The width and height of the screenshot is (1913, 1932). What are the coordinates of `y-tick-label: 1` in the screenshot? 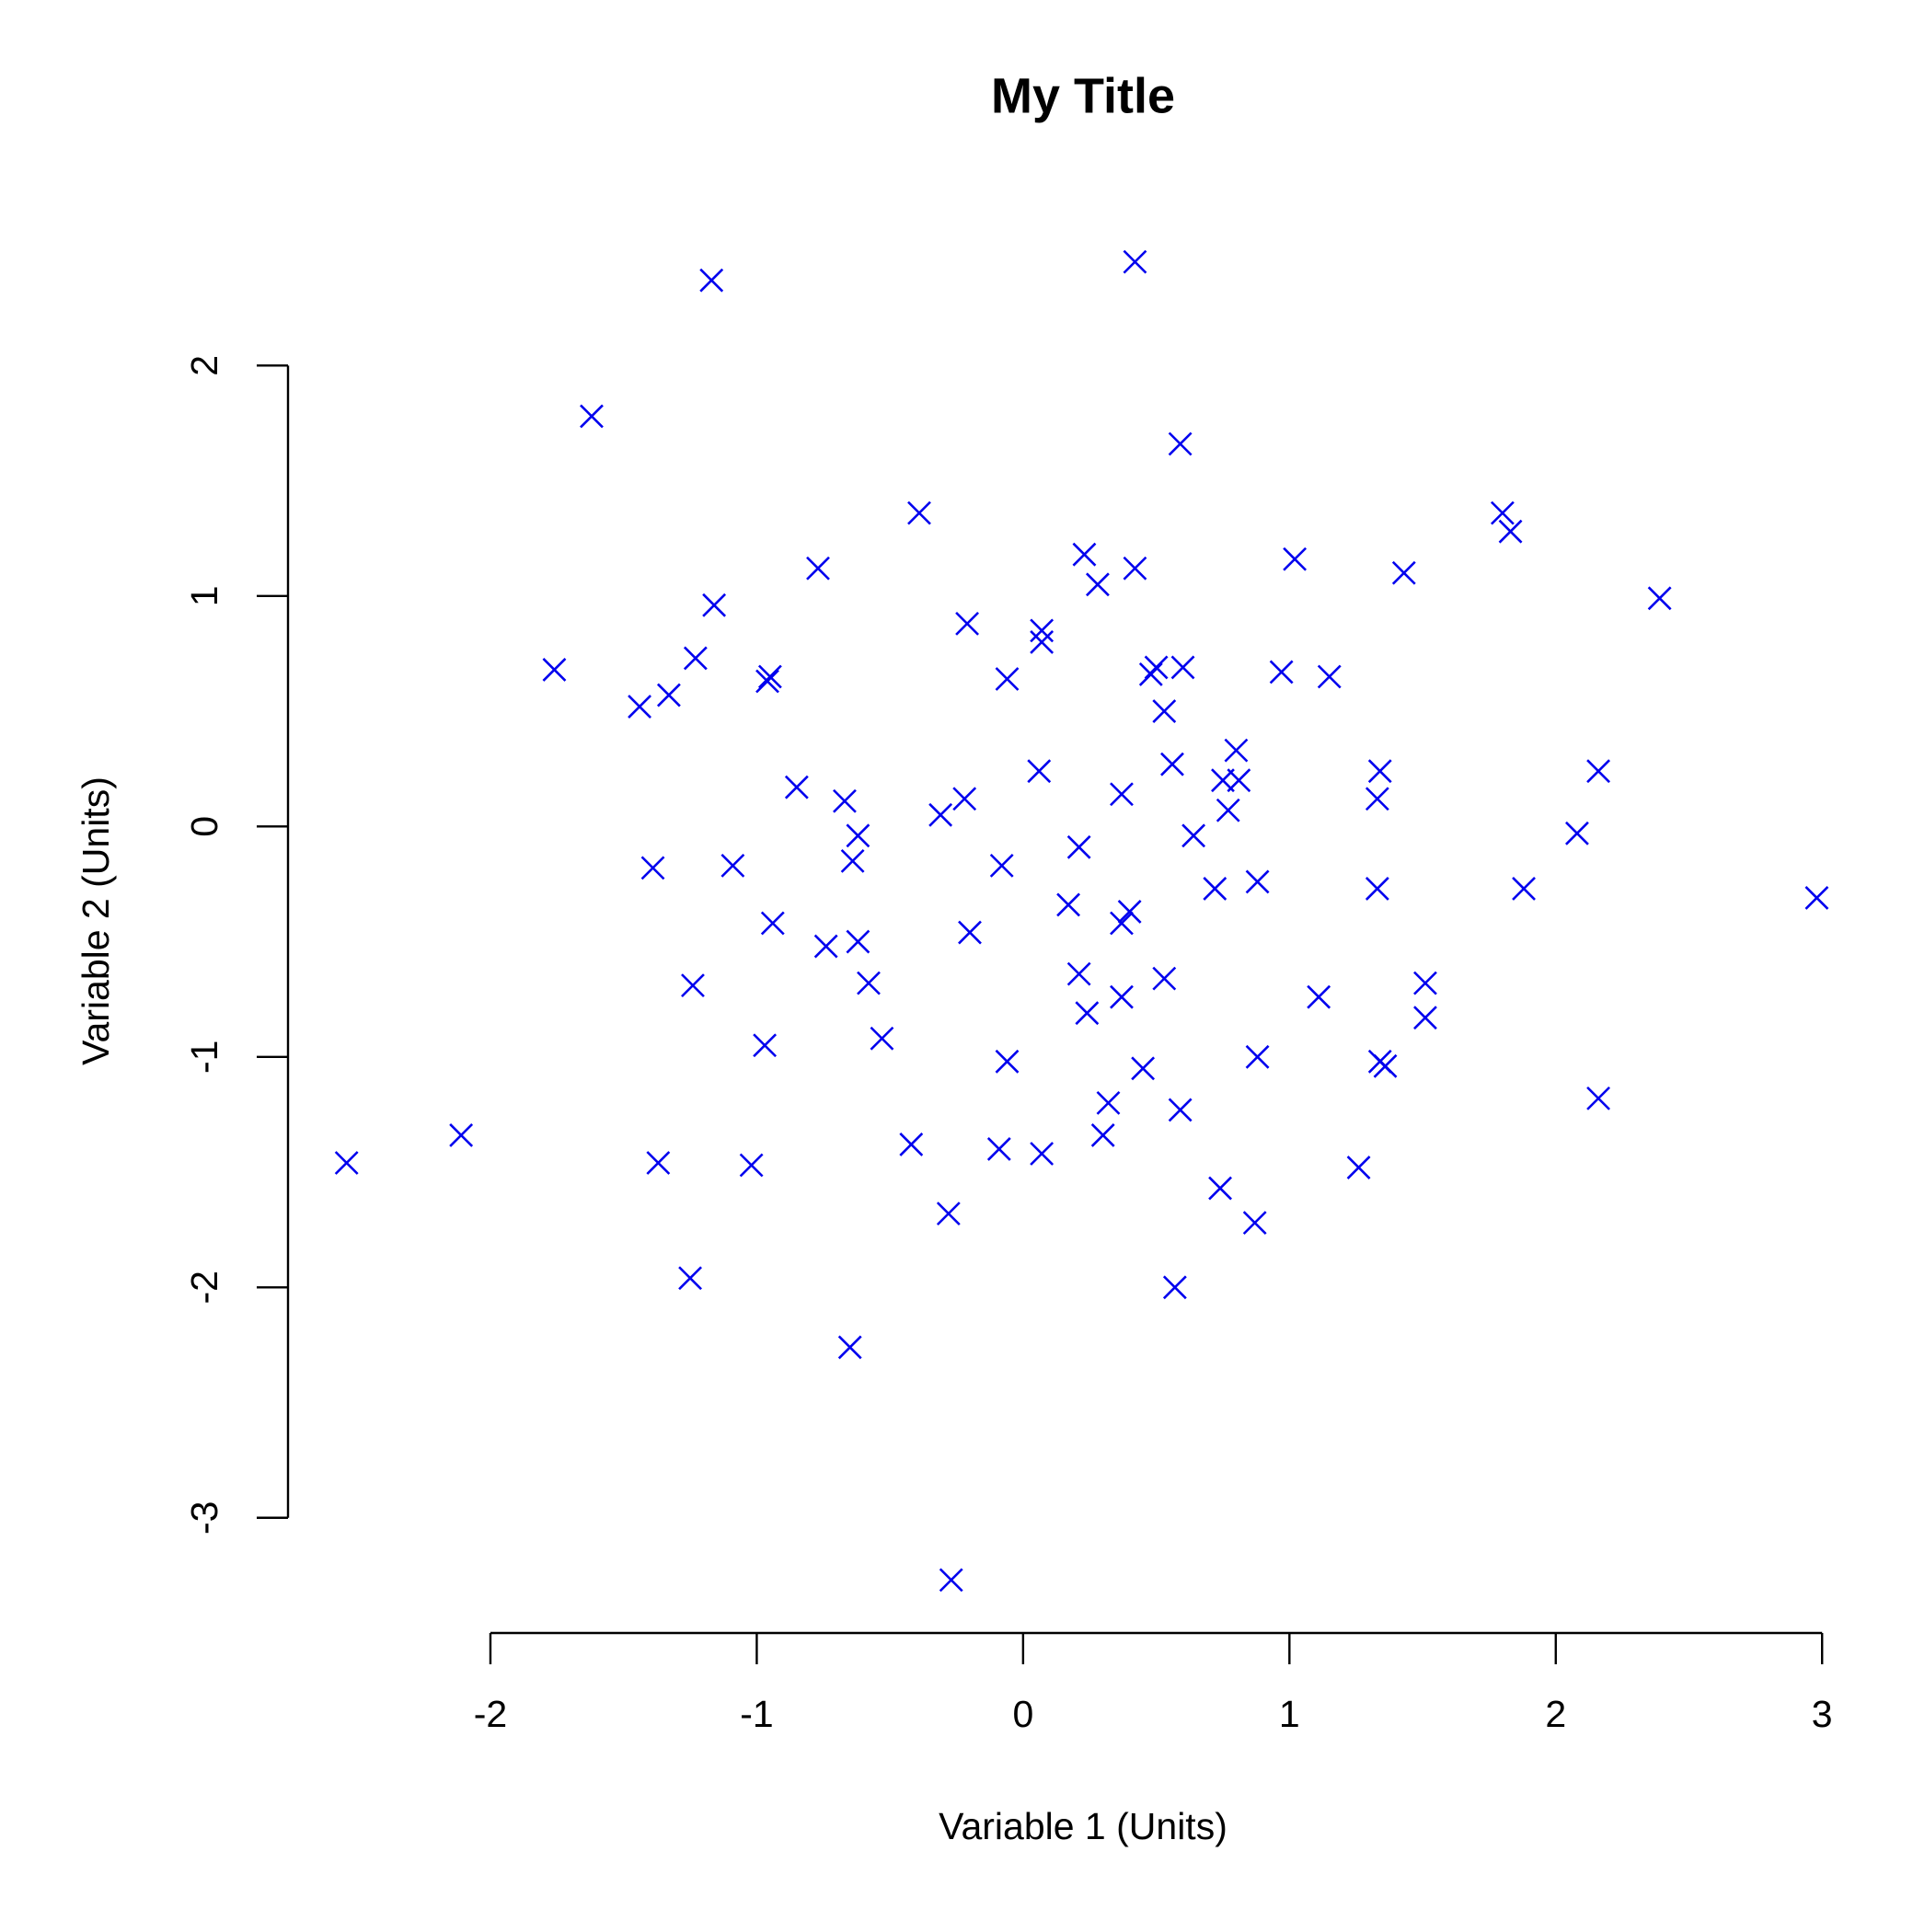 It's located at (204, 595).